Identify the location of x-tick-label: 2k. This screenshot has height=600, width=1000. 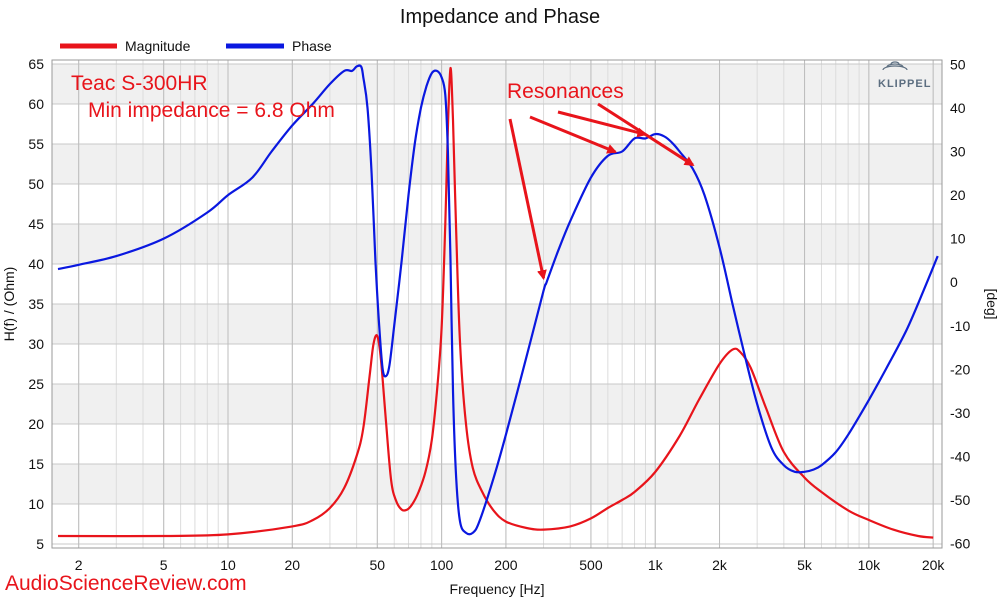
(720, 565).